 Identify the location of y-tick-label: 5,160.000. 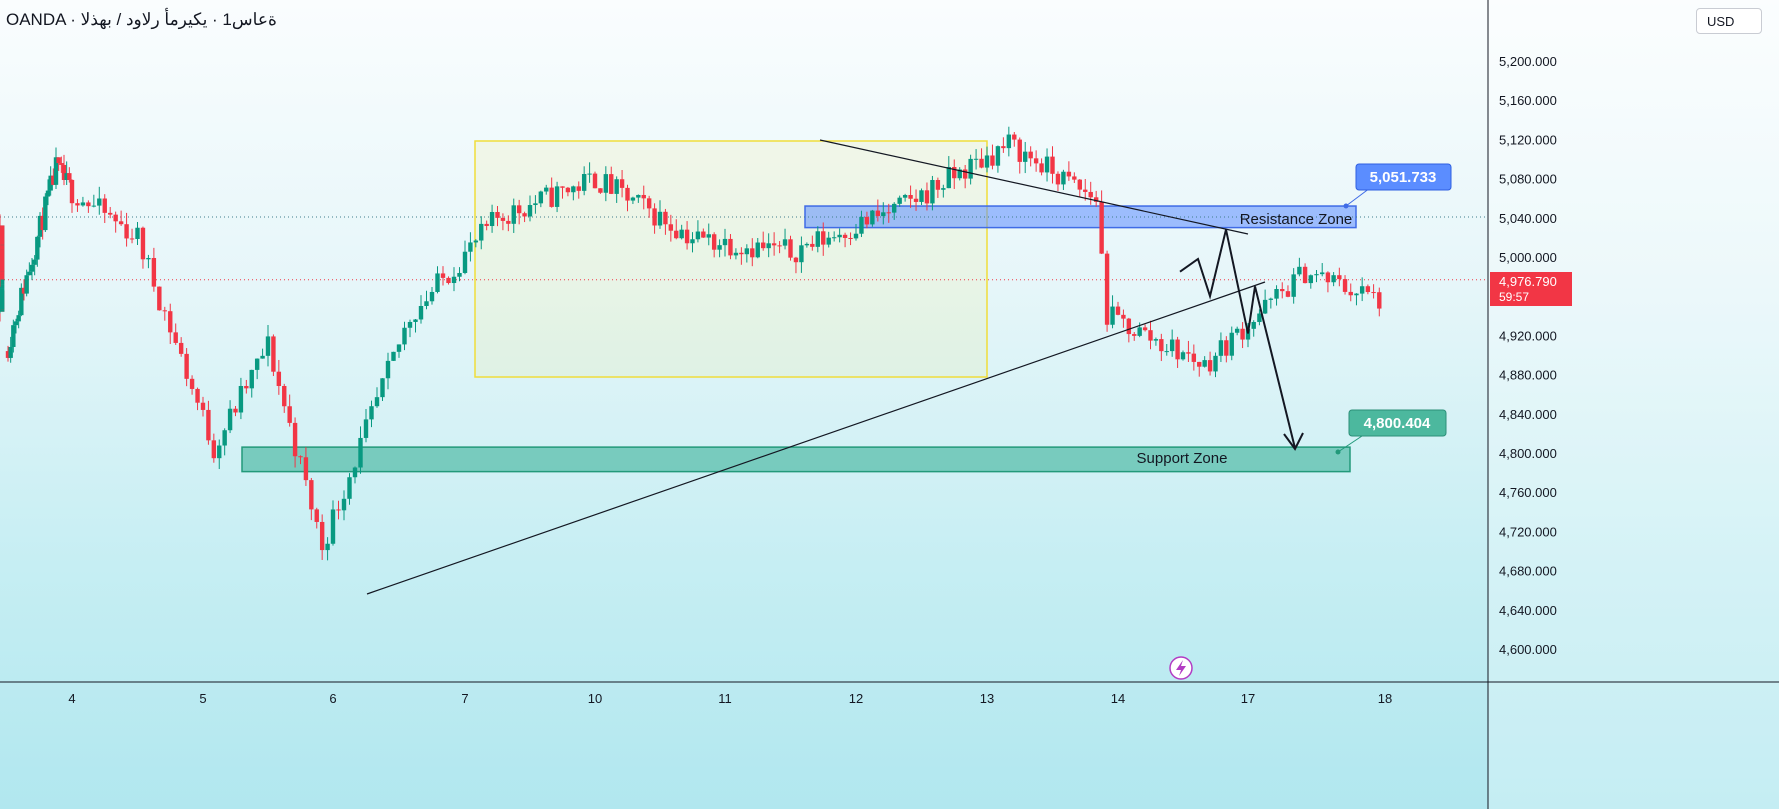
(1528, 100).